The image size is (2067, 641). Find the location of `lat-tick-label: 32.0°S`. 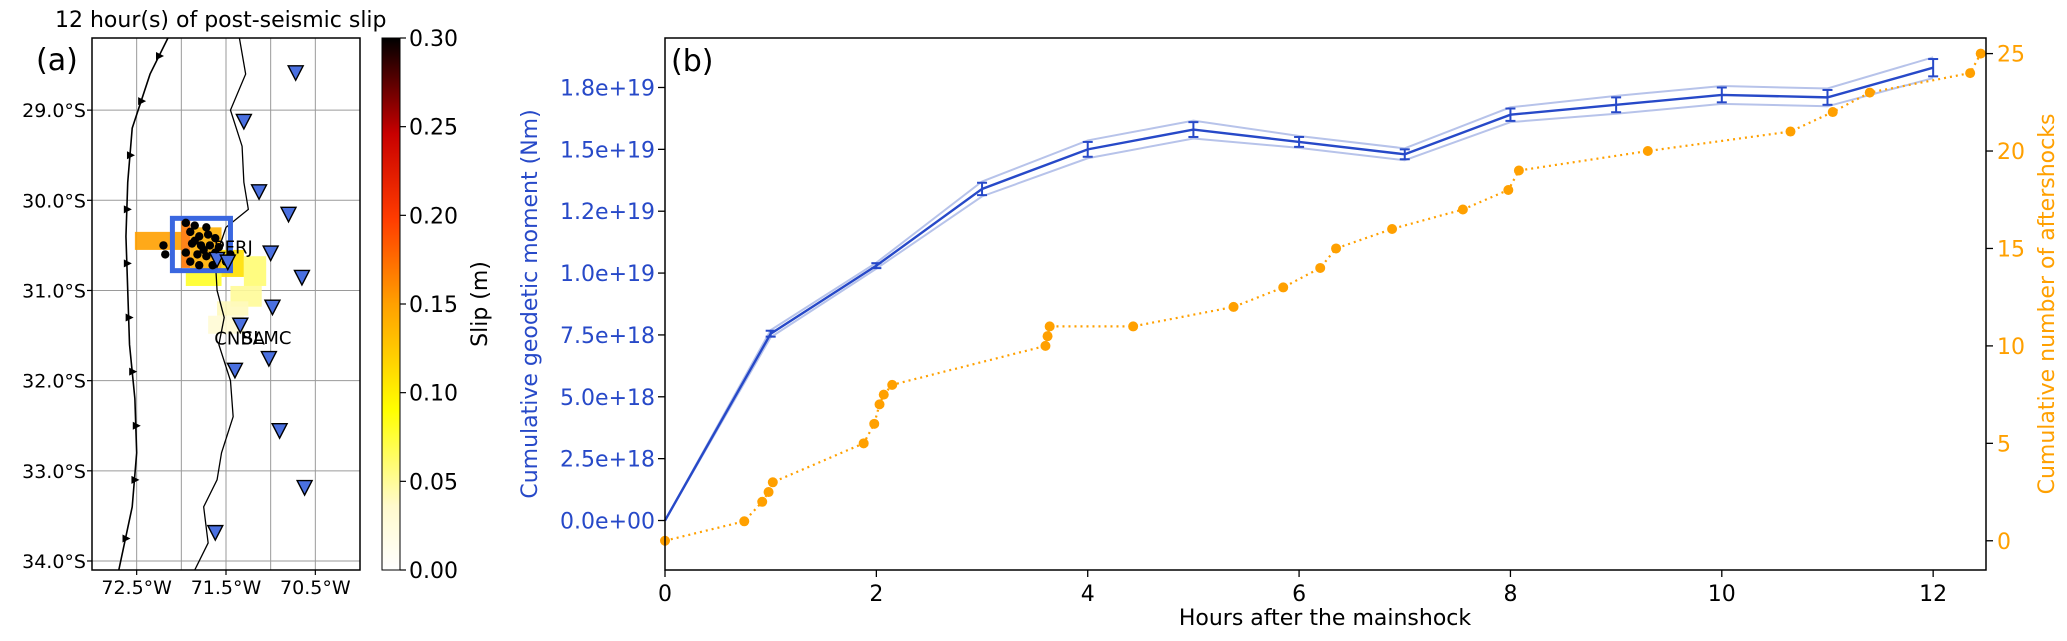

lat-tick-label: 32.0°S is located at coordinates (54, 382).